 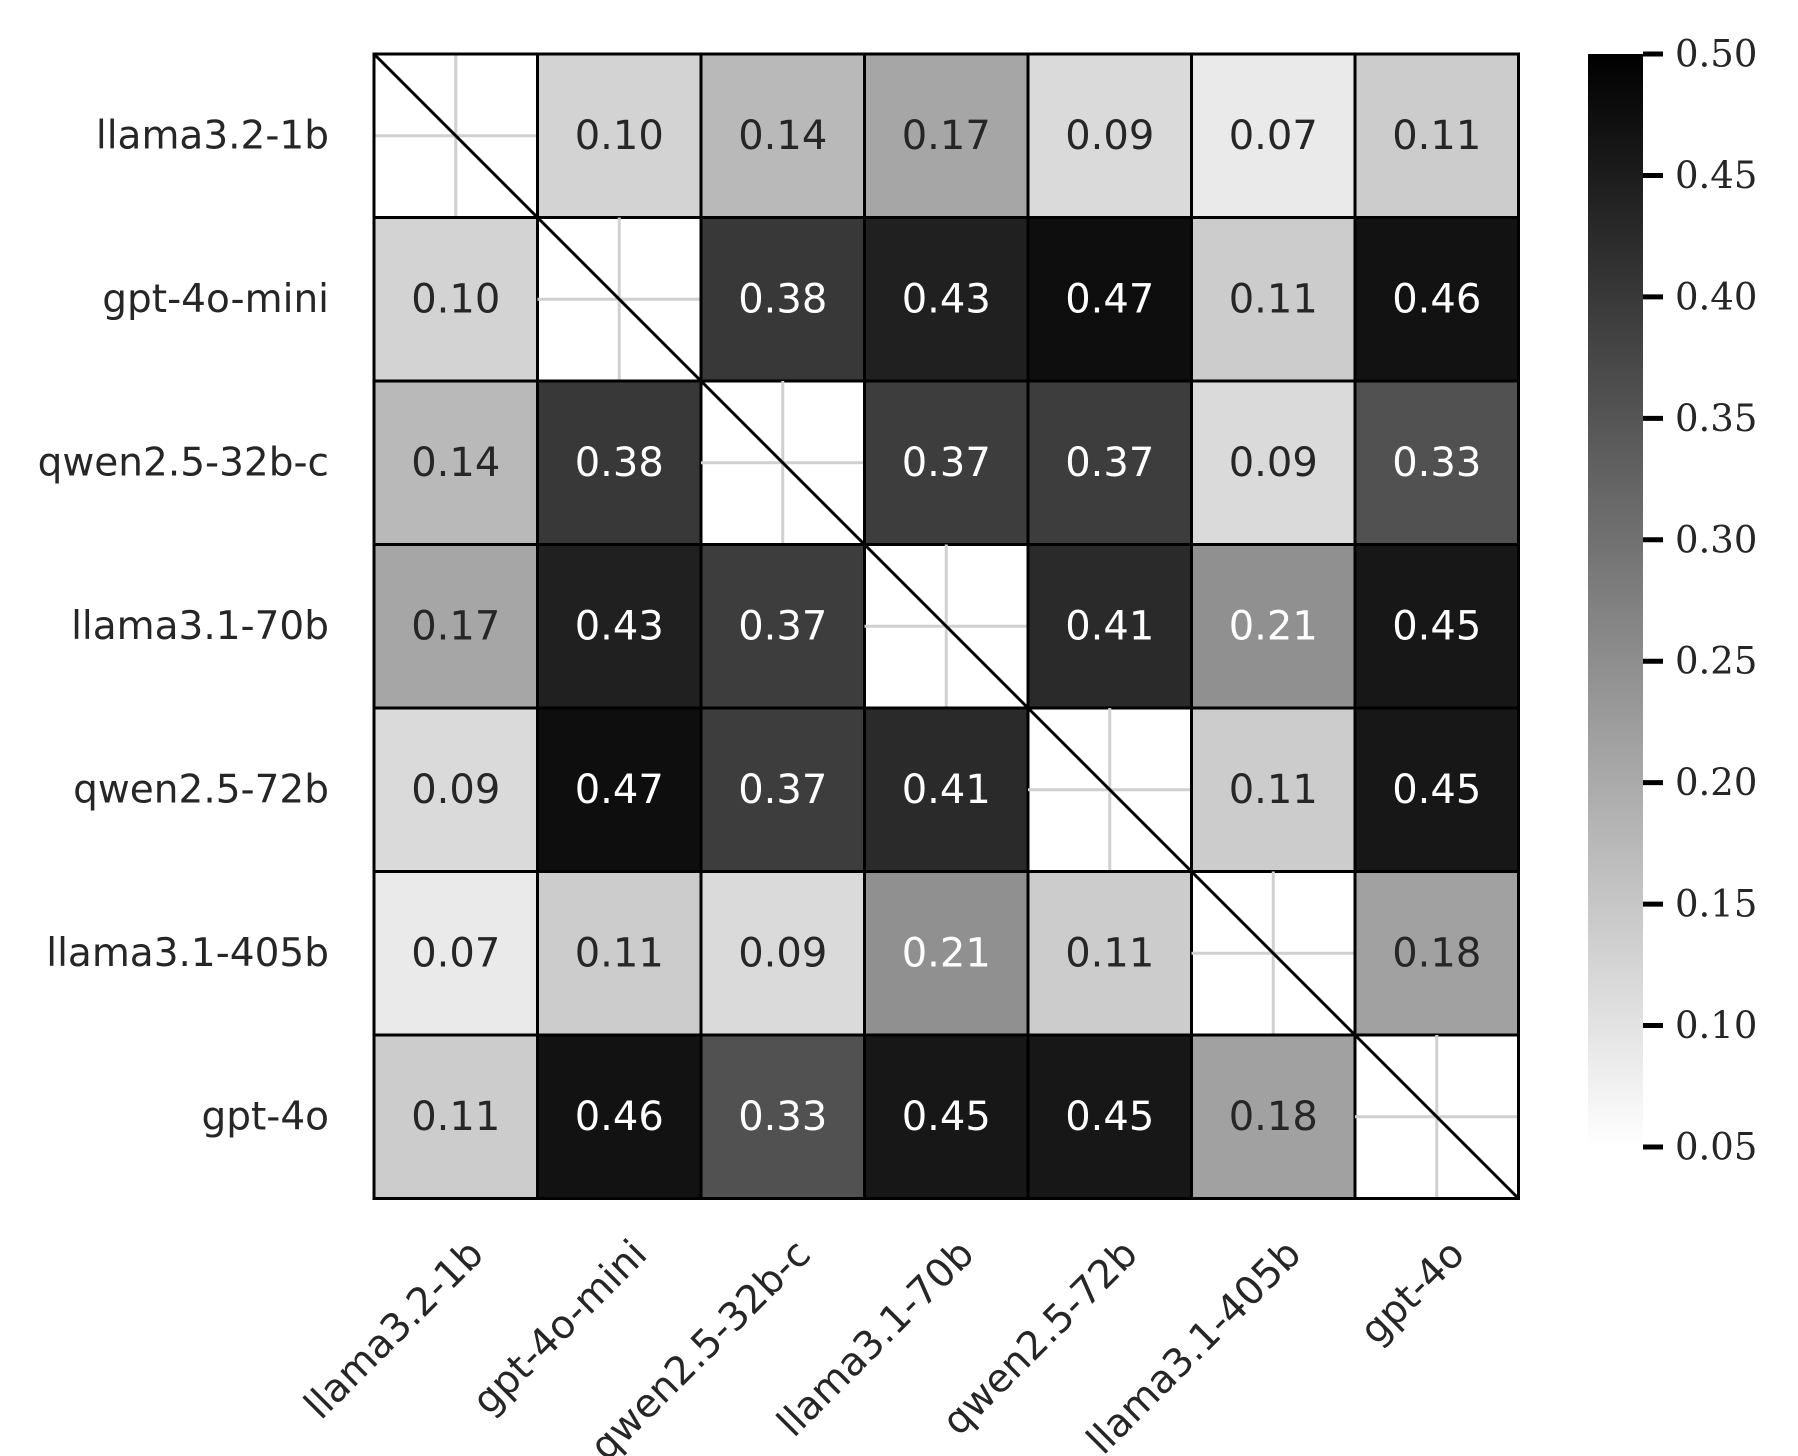 What do you see at coordinates (1716, 296) in the screenshot?
I see `colorbar-tick-label: 0.40` at bounding box center [1716, 296].